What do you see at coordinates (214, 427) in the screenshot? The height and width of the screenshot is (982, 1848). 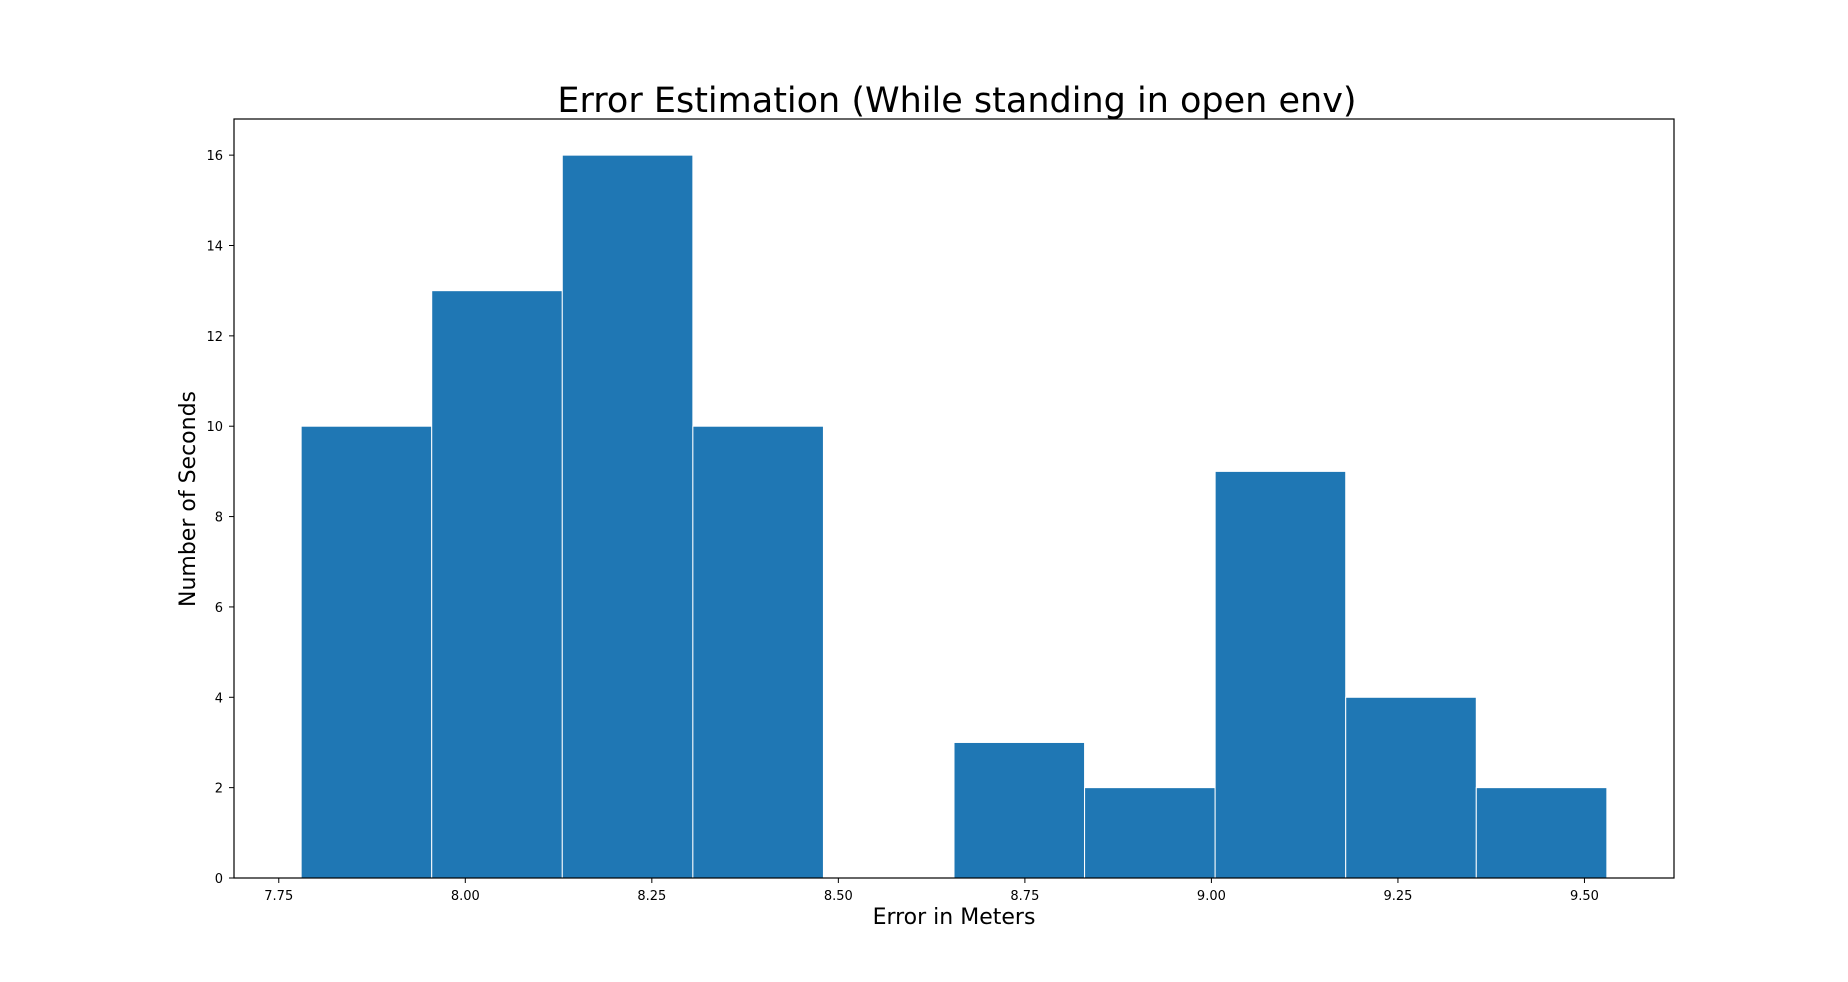 I see `y-tick-label: 10` at bounding box center [214, 427].